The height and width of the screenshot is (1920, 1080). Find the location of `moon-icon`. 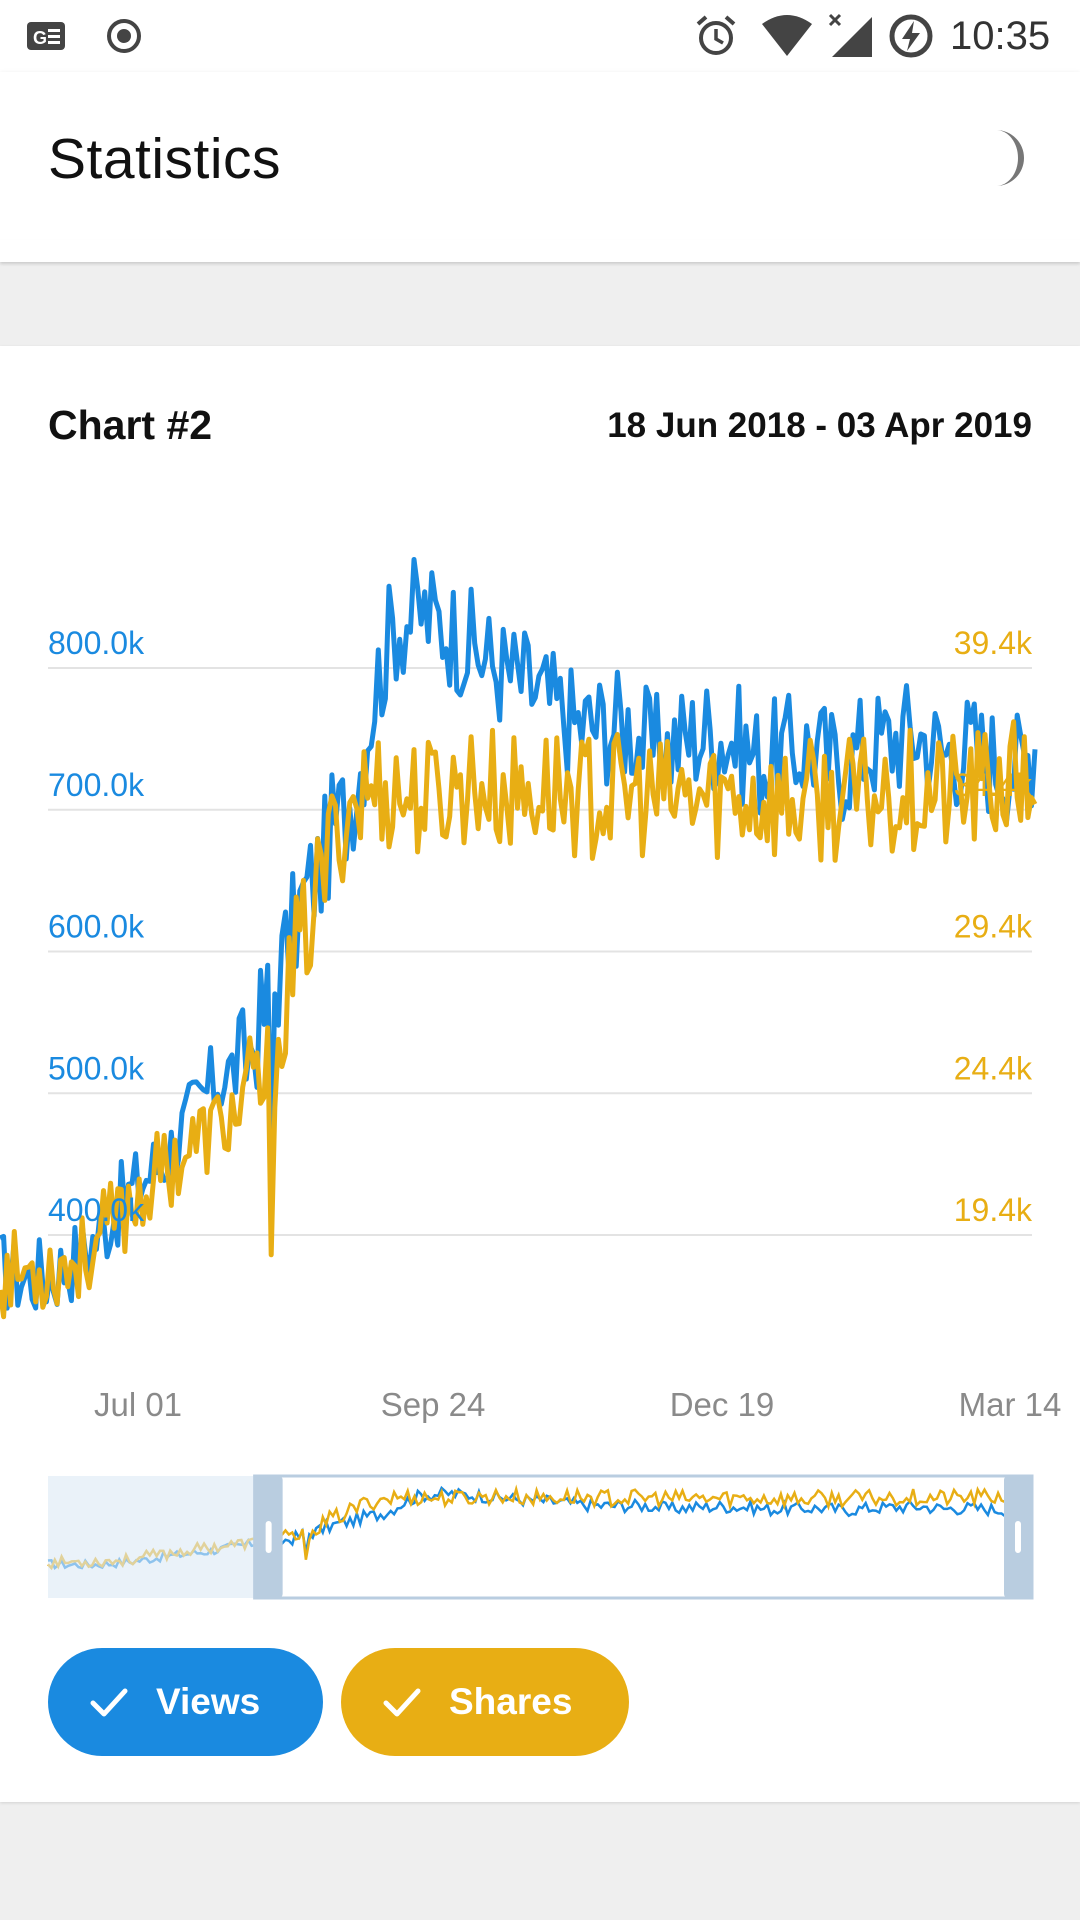

moon-icon is located at coordinates (1006, 158).